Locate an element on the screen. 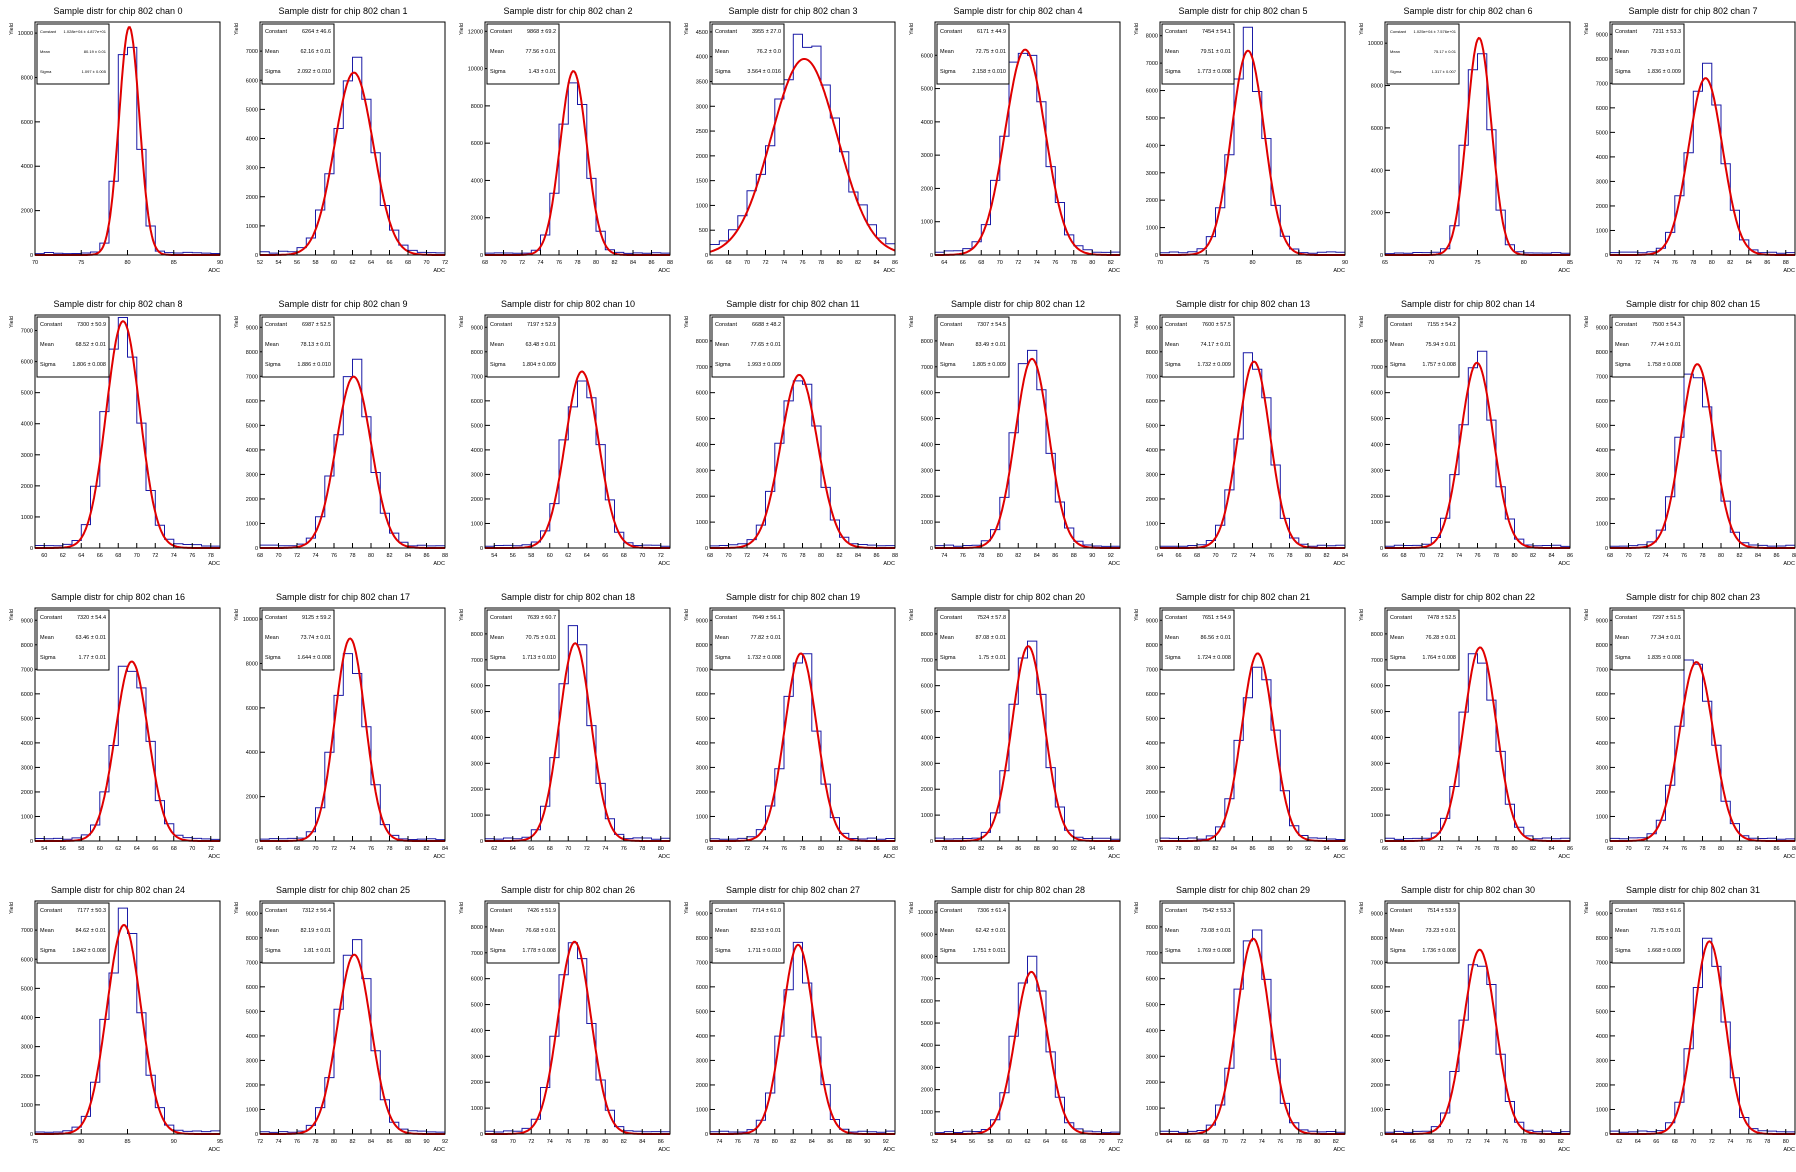 The width and height of the screenshot is (1796, 1172). fit-stat-value: 87.08 ± 0.01 is located at coordinates (990, 638).